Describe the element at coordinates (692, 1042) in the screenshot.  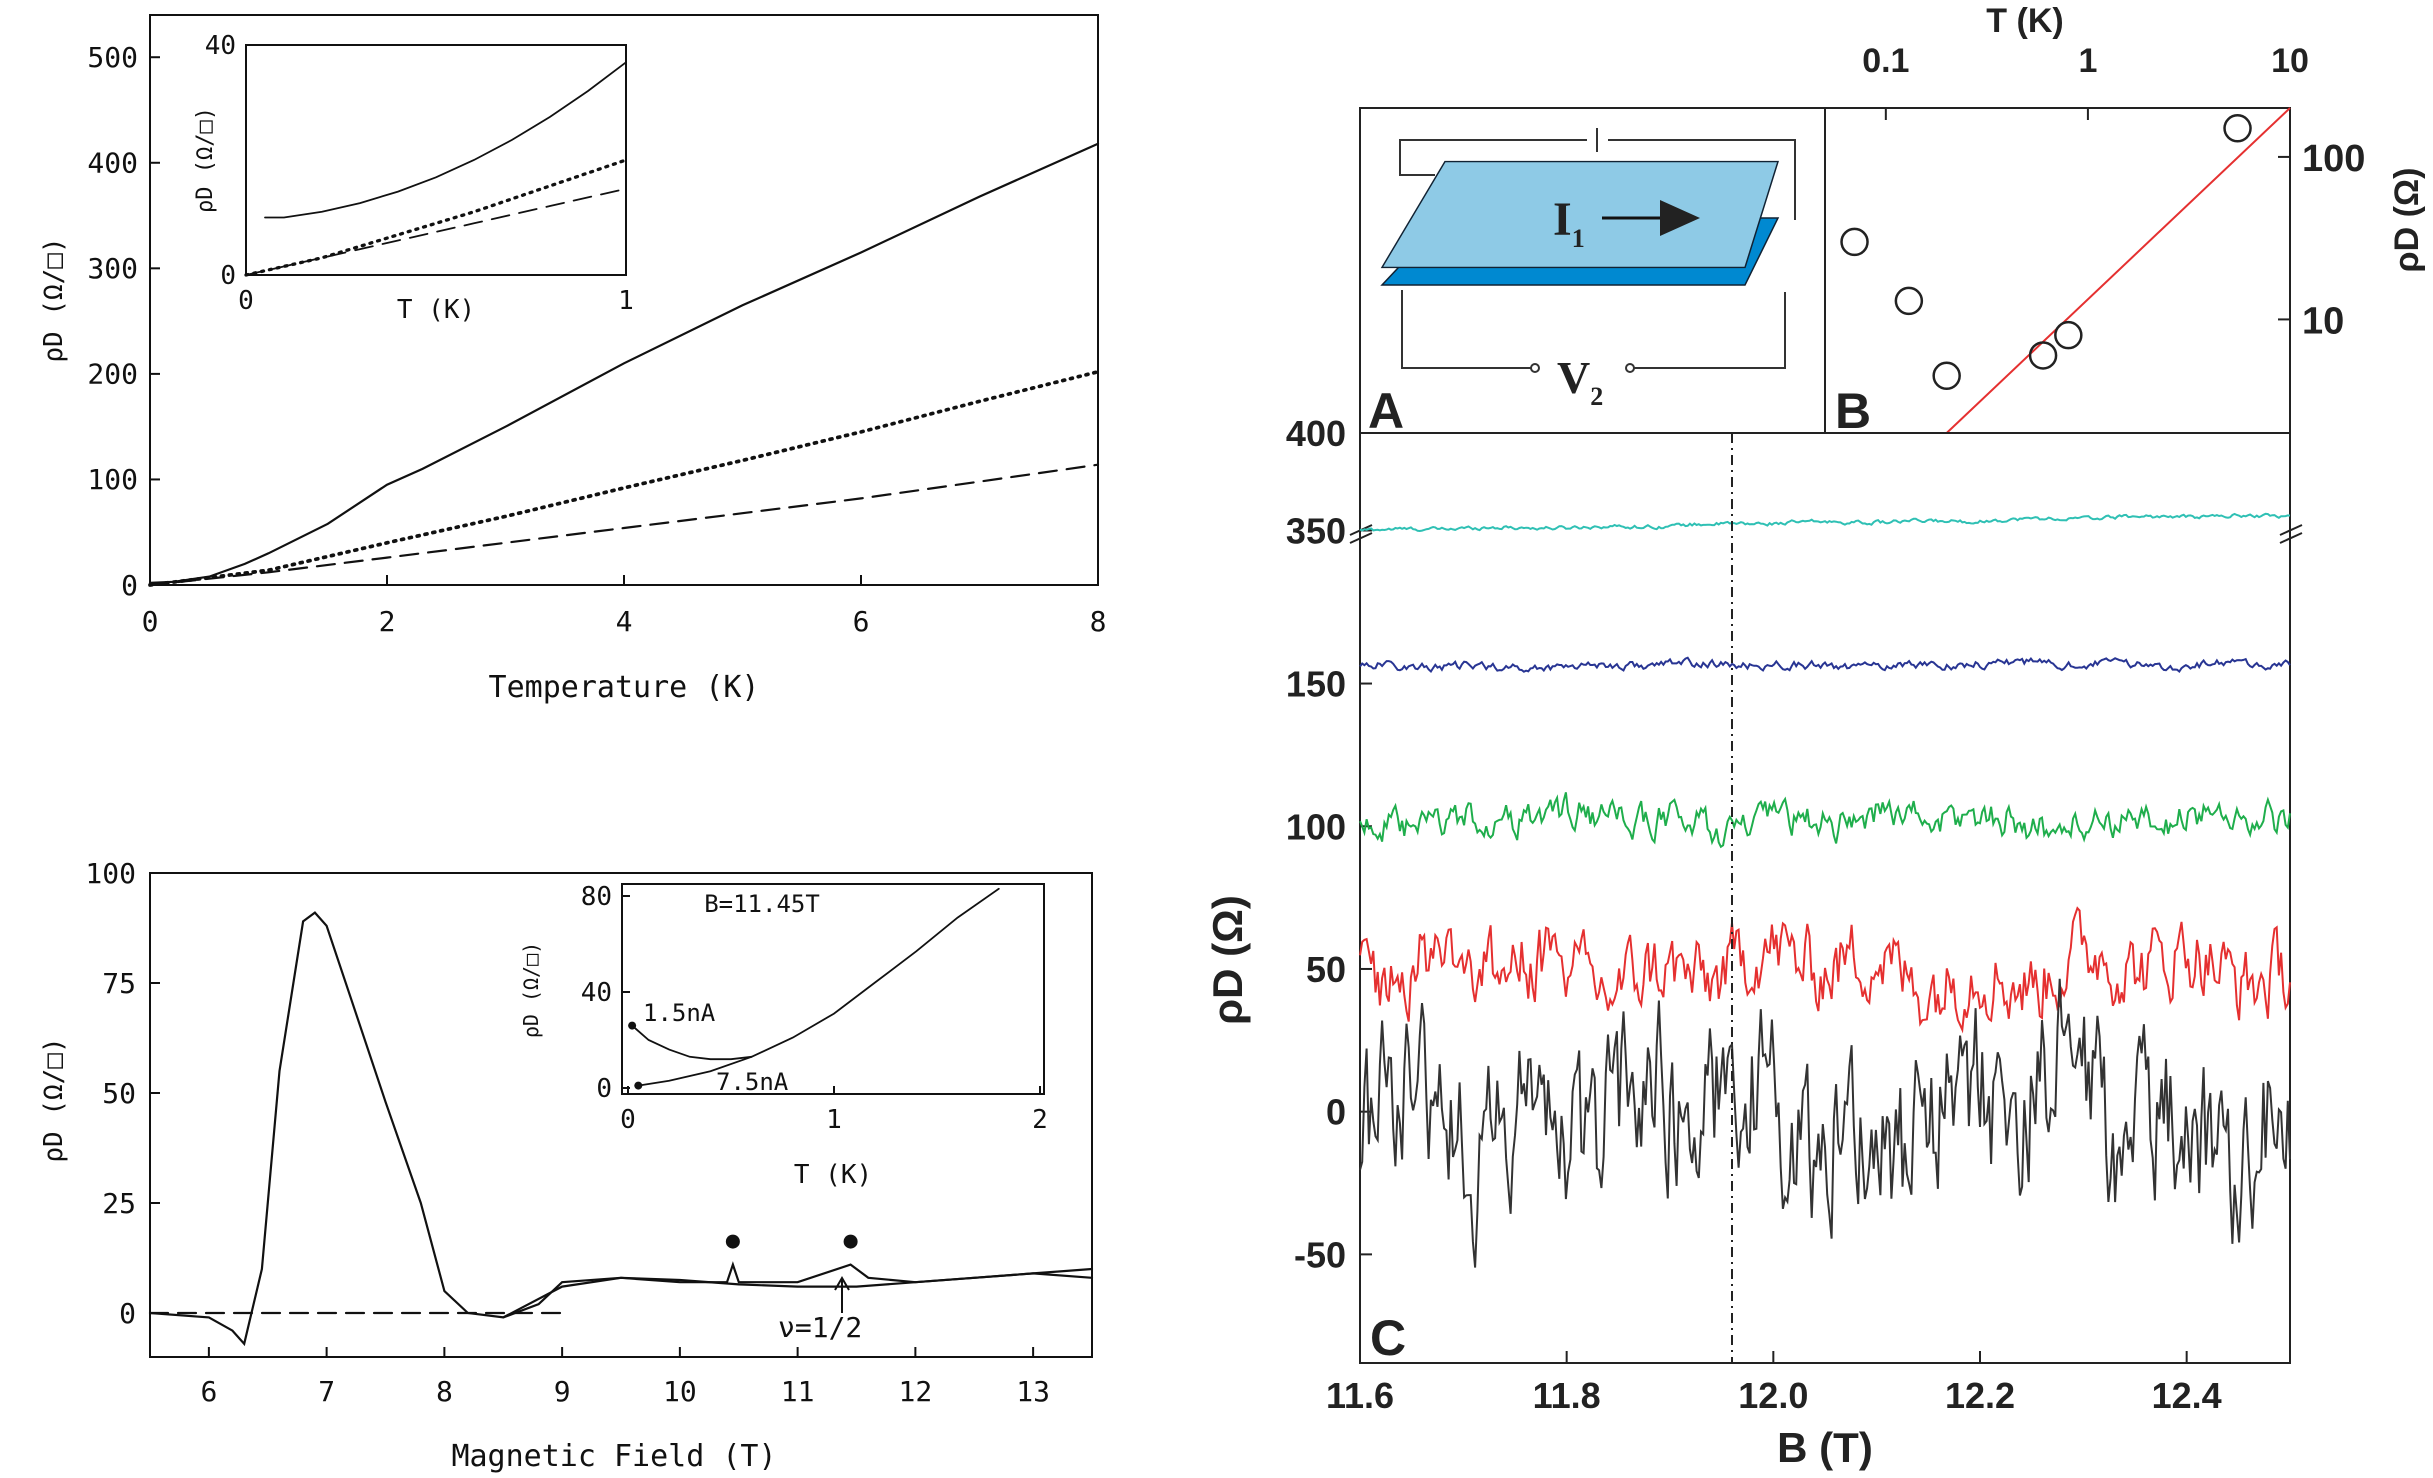
I see `inset-curve-1.5nA` at that location.